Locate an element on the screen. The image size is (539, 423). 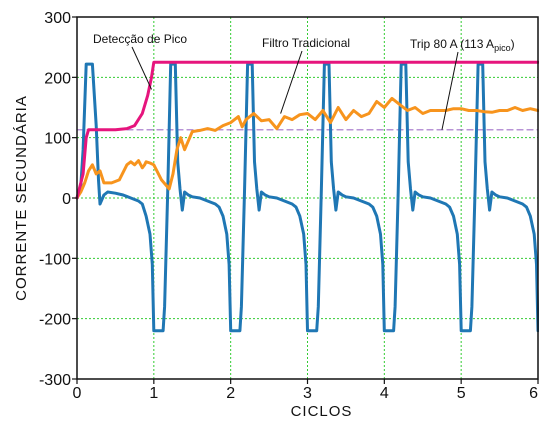
y-tick-label: 0 is located at coordinates (66, 199).